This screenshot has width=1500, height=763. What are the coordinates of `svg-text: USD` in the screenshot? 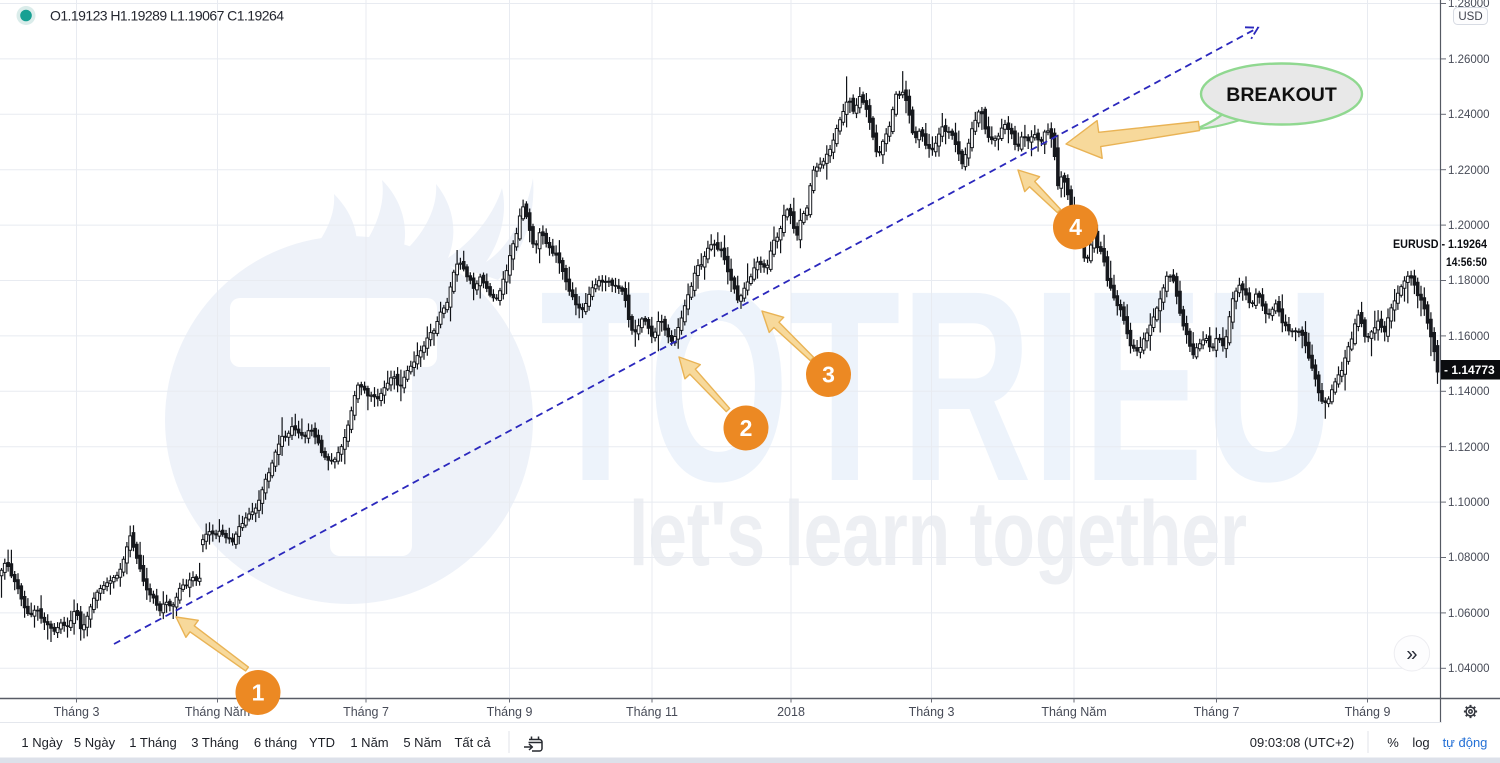 It's located at (1470, 17).